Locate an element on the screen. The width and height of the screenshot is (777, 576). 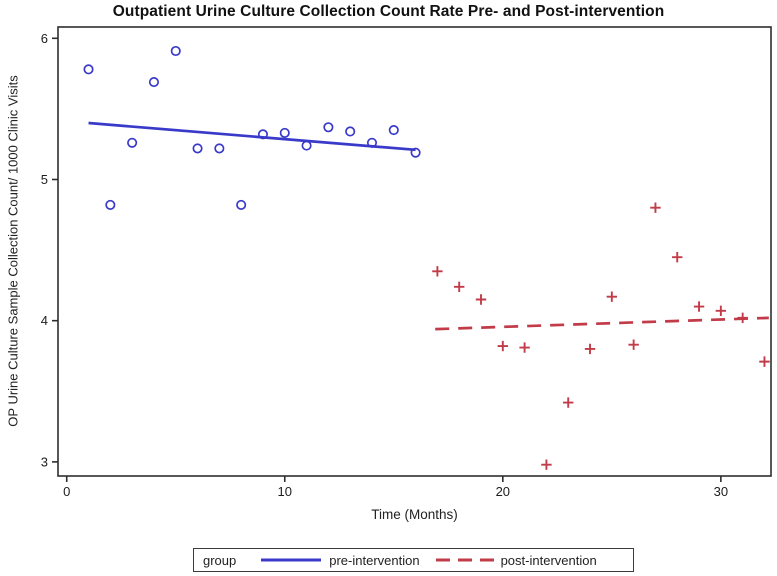
post-intervention-trendline is located at coordinates (602, 323).